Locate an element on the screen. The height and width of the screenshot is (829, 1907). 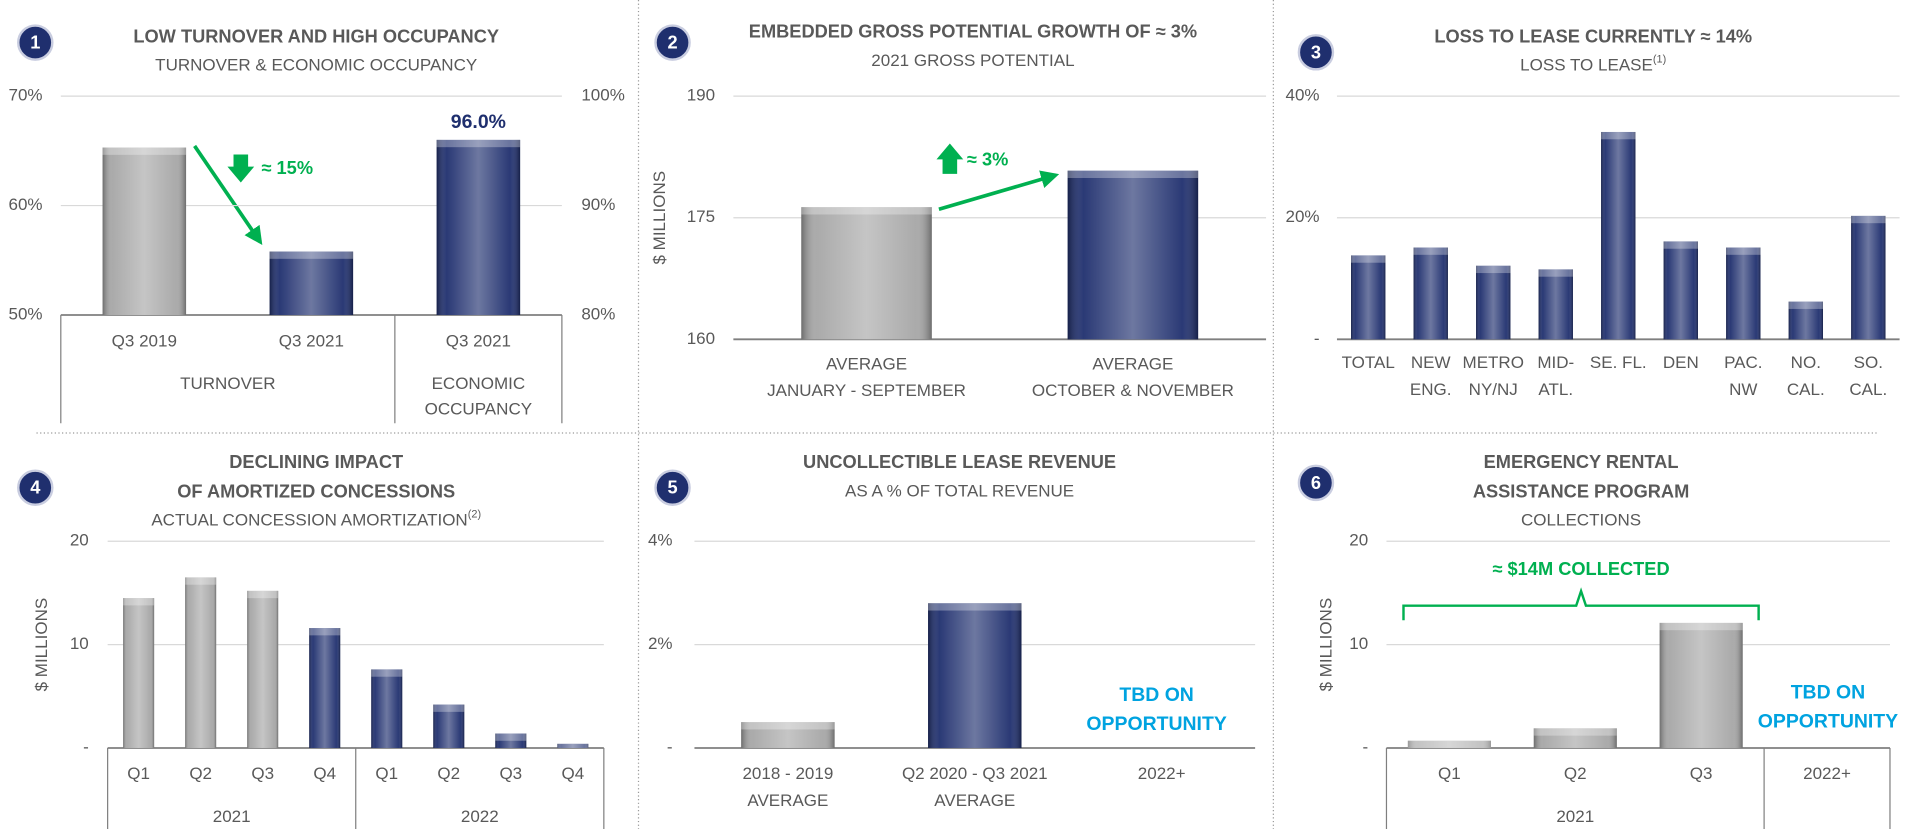
badge-number: 6 is located at coordinates (1316, 482).